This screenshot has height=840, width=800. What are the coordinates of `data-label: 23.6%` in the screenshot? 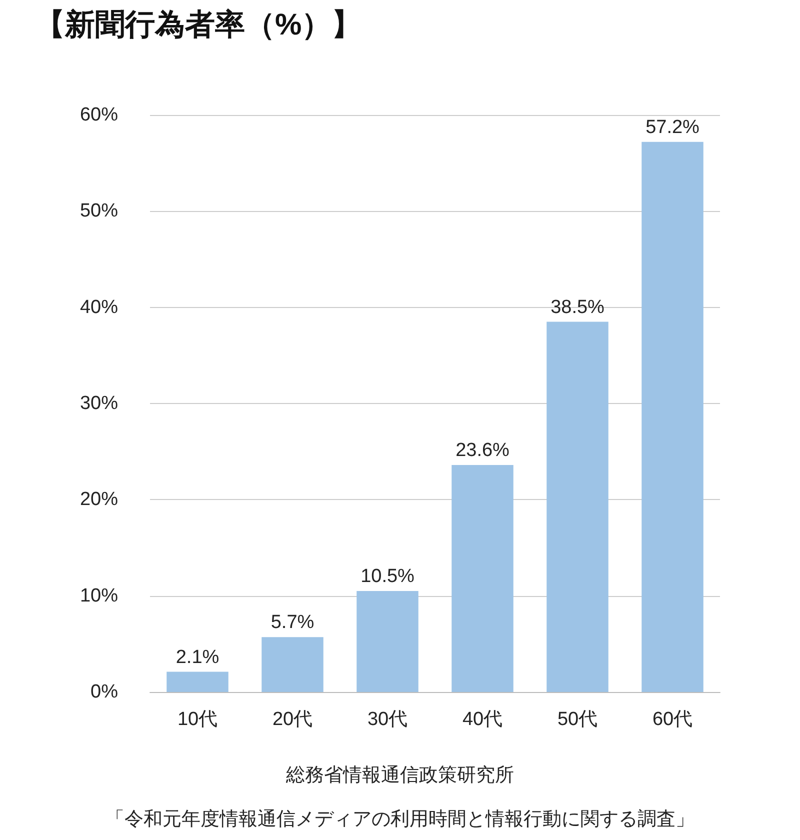 It's located at (483, 451).